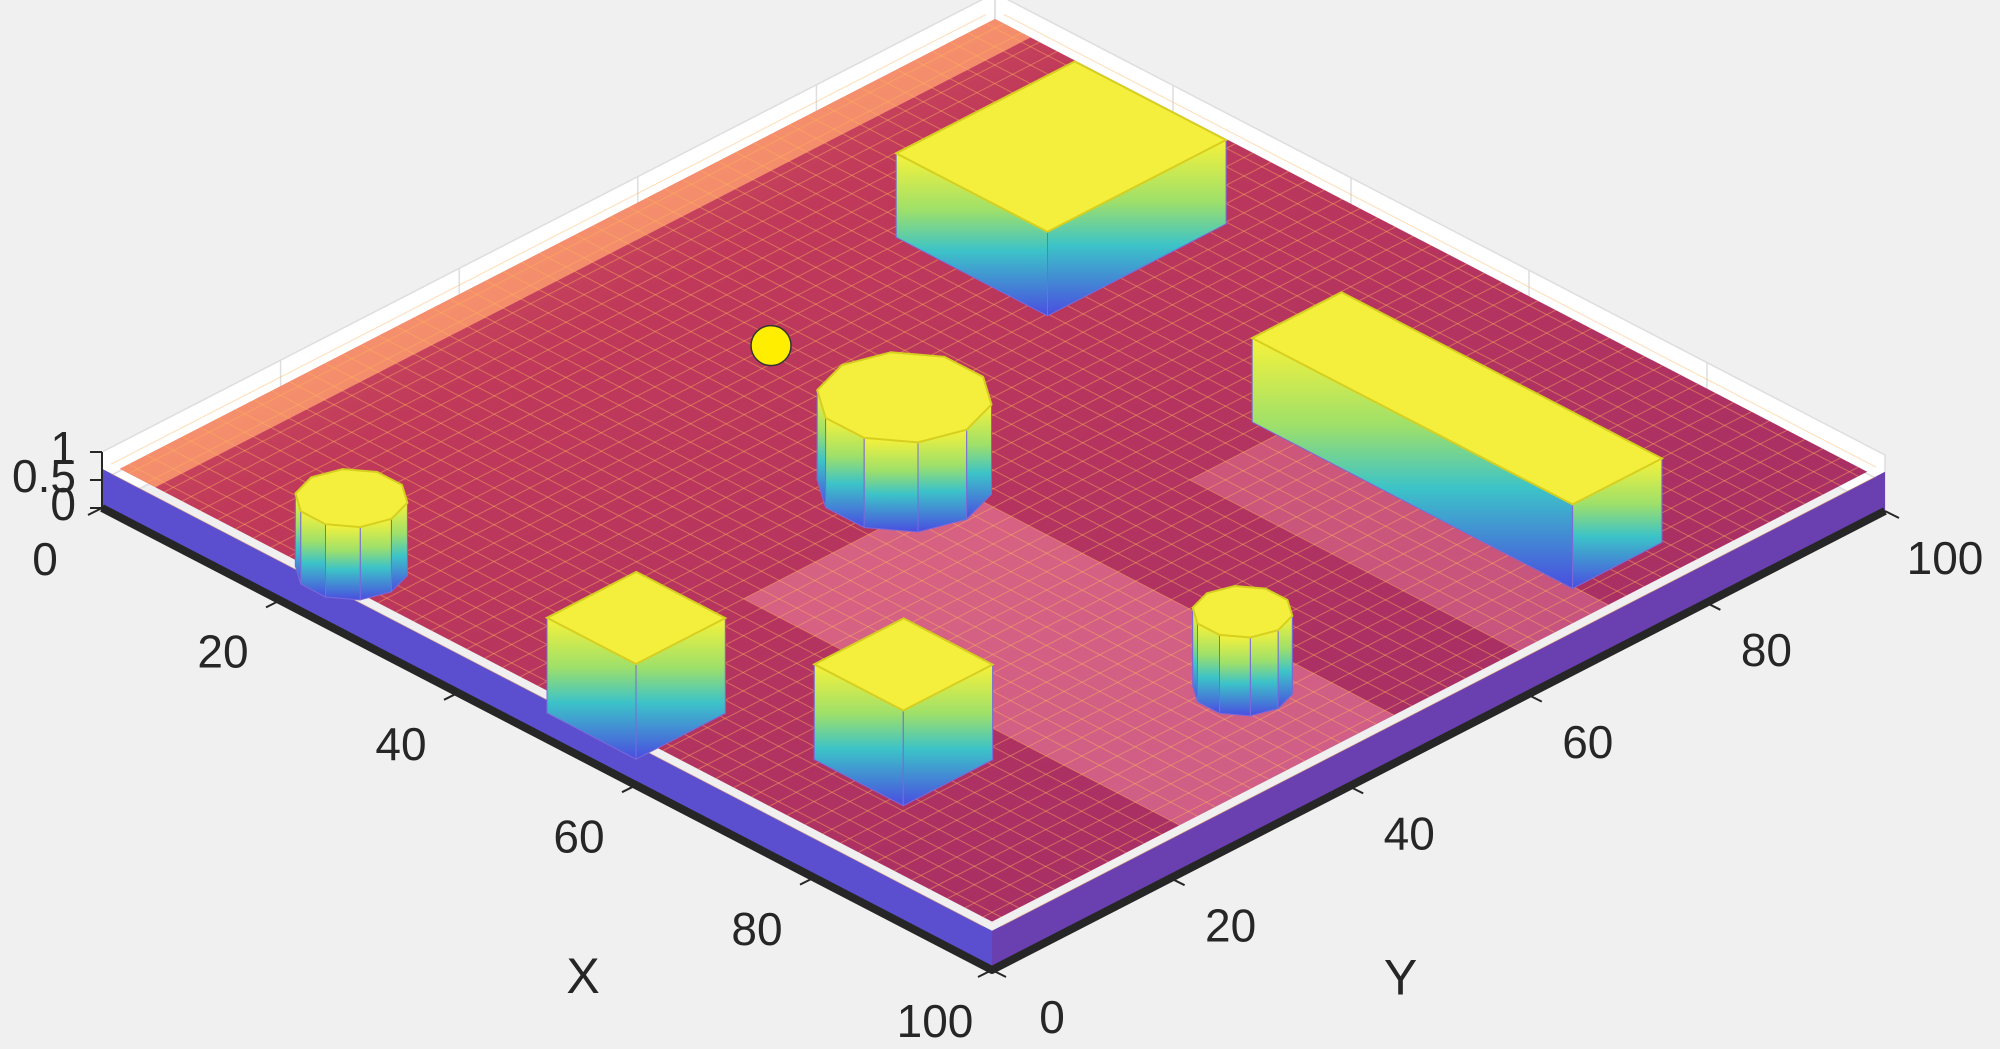  What do you see at coordinates (935, 1021) in the screenshot?
I see `x-tick-label: 100` at bounding box center [935, 1021].